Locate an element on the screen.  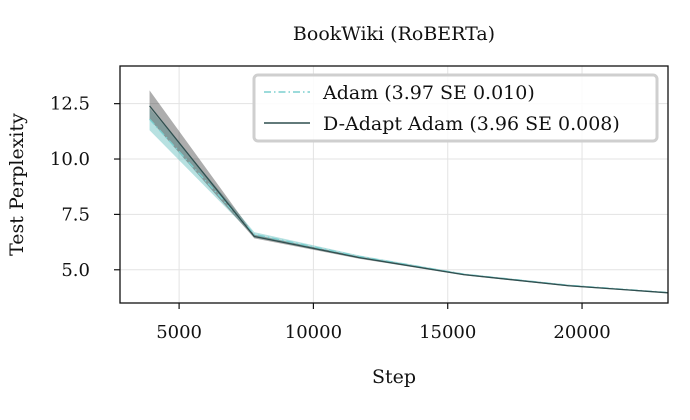
y-tick-label: 5.0 is located at coordinates (75, 270).